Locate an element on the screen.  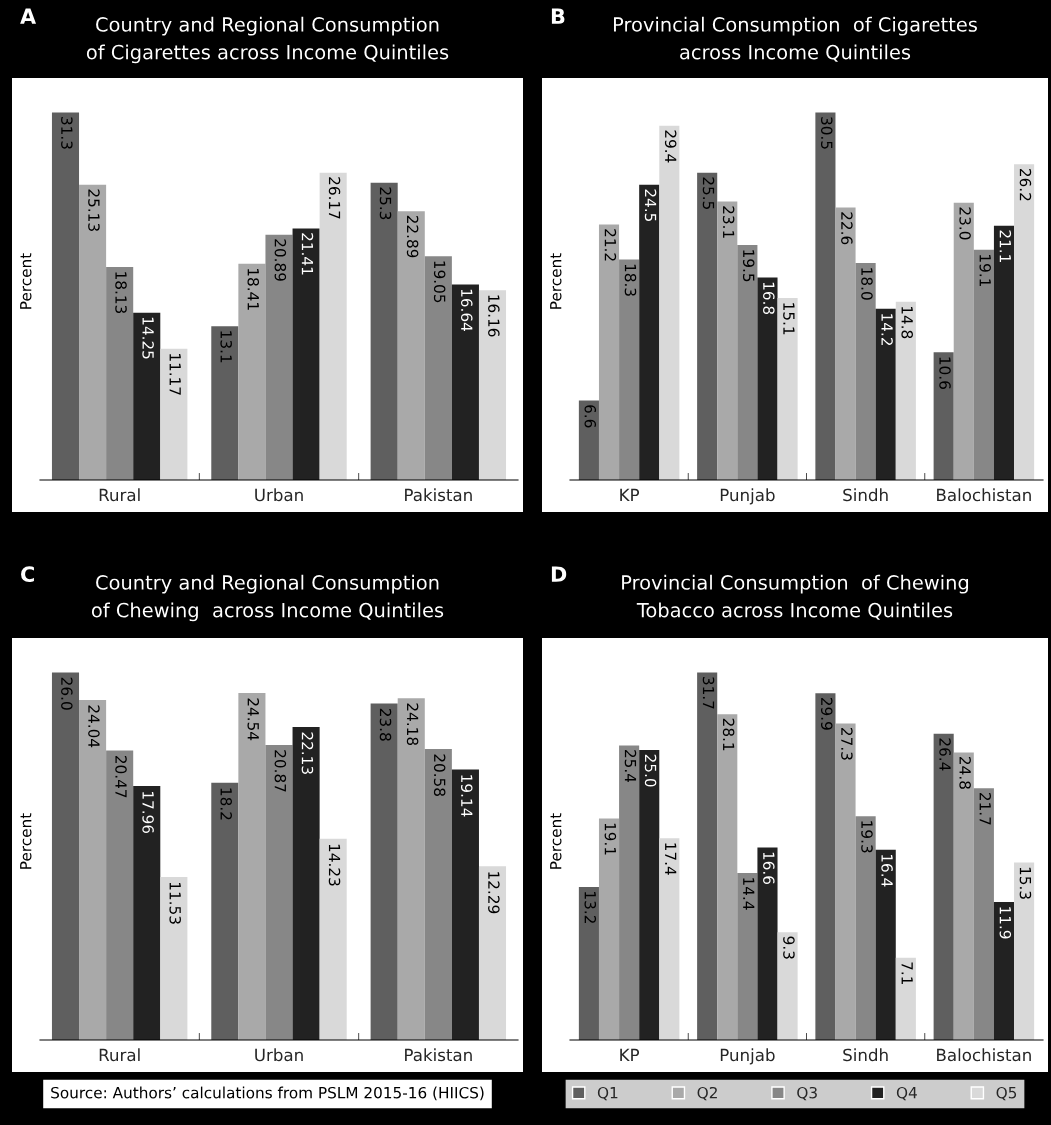
data-label: 27.3 is located at coordinates (847, 744).